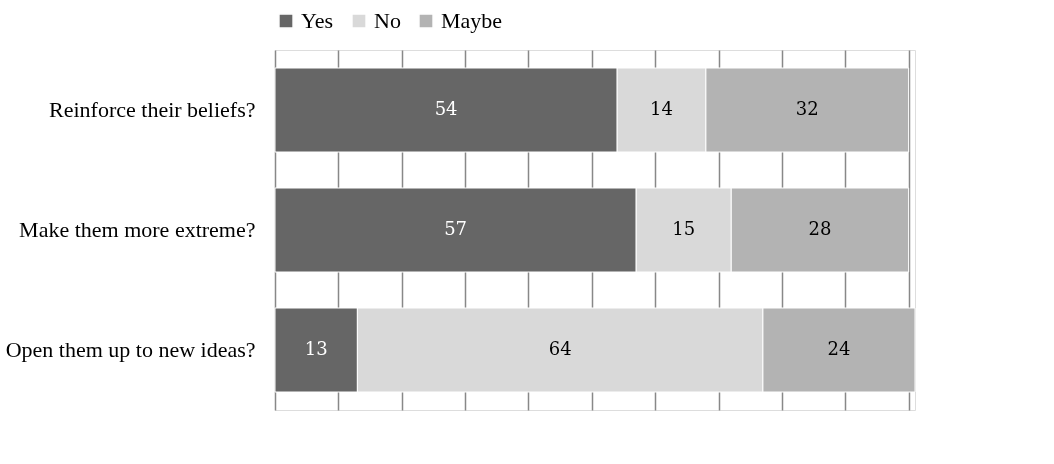  I want to click on data-label: 15, so click(684, 228).